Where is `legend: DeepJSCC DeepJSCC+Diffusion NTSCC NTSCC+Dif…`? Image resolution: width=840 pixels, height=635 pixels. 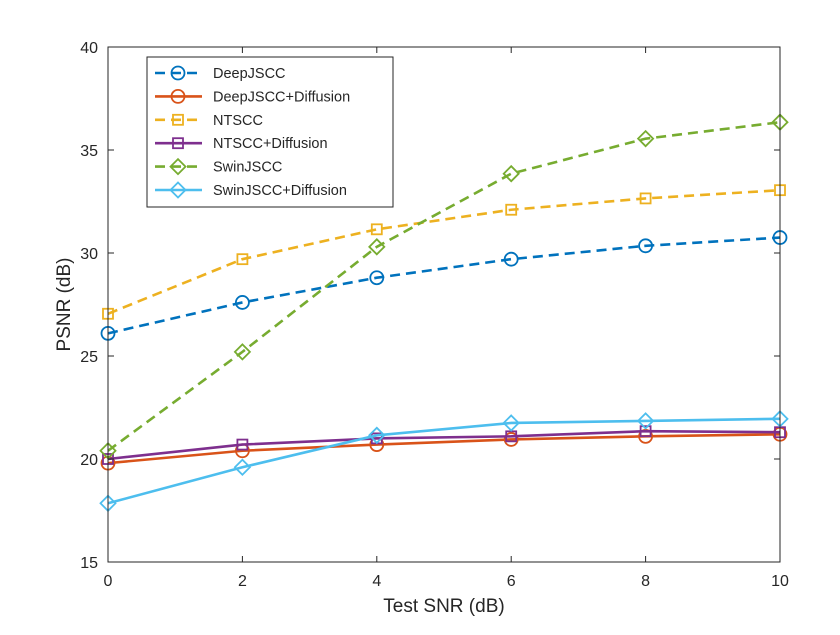 legend: DeepJSCC DeepJSCC+Diffusion NTSCC NTSCC+Dif… is located at coordinates (270, 132).